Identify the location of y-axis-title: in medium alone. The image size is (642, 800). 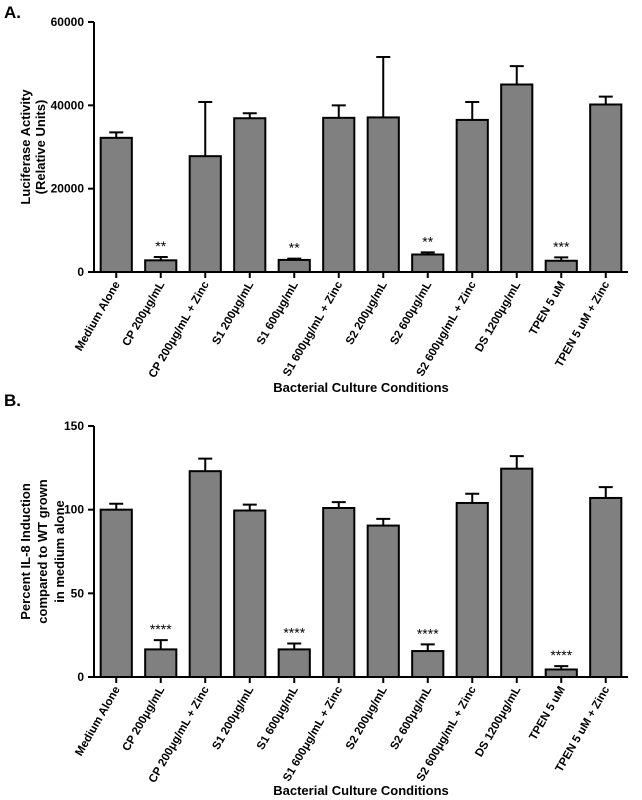
(59, 551).